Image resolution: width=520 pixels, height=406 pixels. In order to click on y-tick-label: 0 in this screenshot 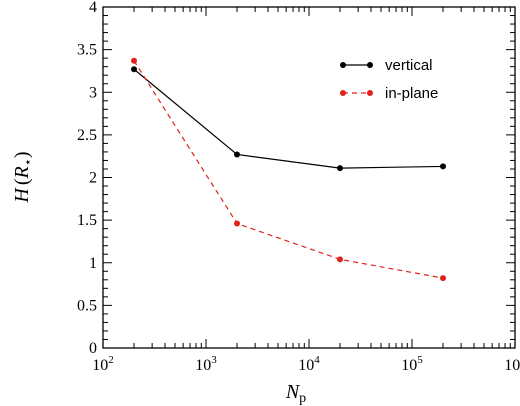, I will do `click(93, 348)`.